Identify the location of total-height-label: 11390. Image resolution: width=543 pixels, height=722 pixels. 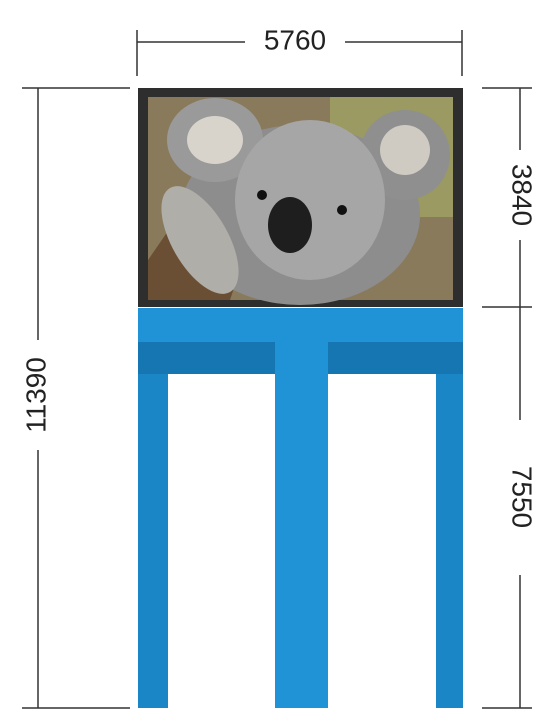
(35, 395).